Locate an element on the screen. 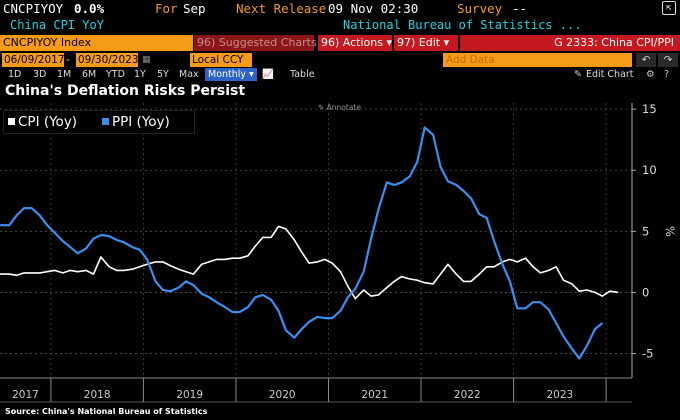 The height and width of the screenshot is (420, 680). currency-select: Local CCY is located at coordinates (221, 60).